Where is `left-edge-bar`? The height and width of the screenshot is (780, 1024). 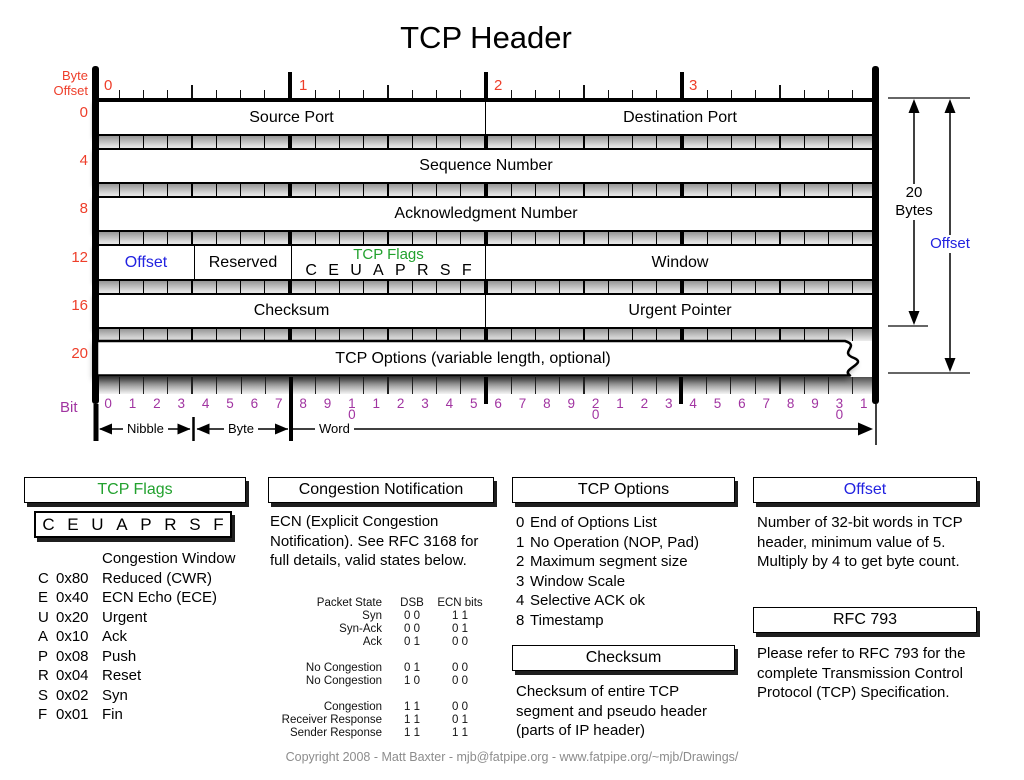
left-edge-bar is located at coordinates (95, 235).